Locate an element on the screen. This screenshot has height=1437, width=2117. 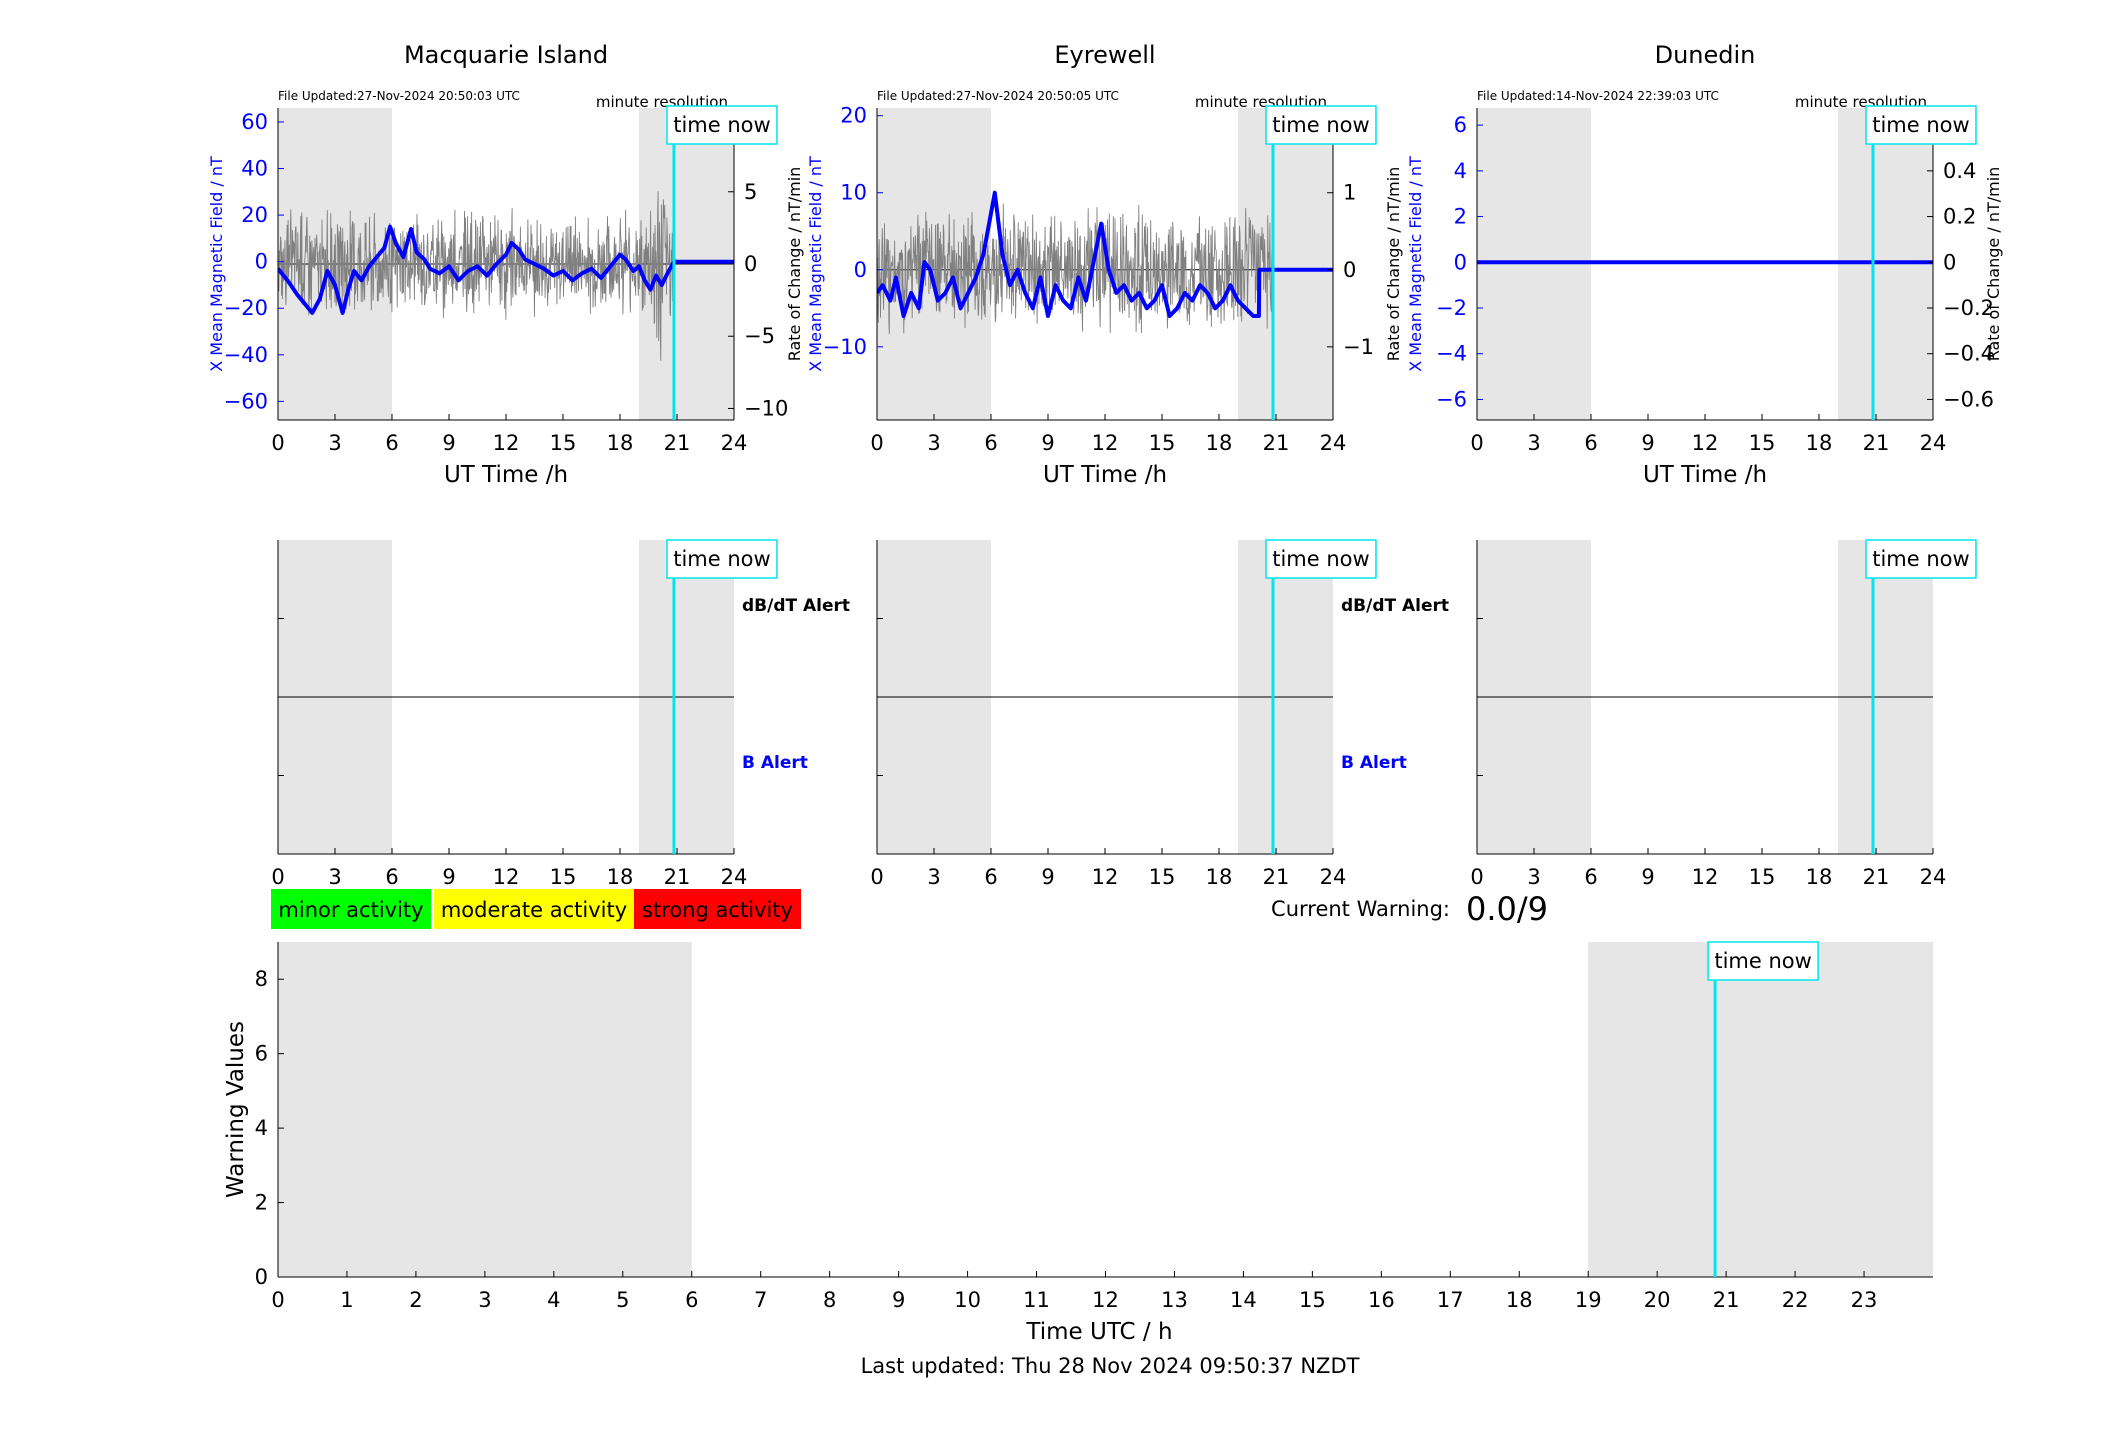
x-tick-label: 11 is located at coordinates (1036, 1300).